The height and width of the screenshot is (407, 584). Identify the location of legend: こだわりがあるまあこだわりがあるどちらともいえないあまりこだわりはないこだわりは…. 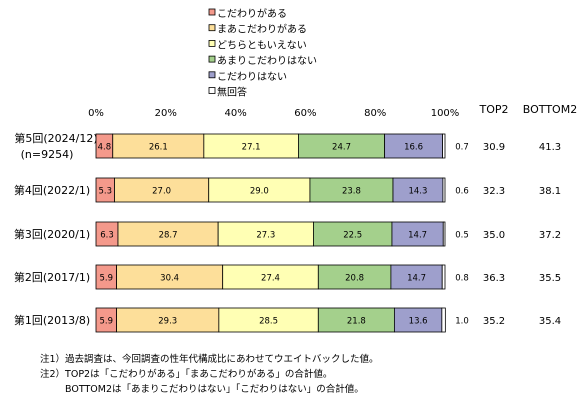
(262, 53).